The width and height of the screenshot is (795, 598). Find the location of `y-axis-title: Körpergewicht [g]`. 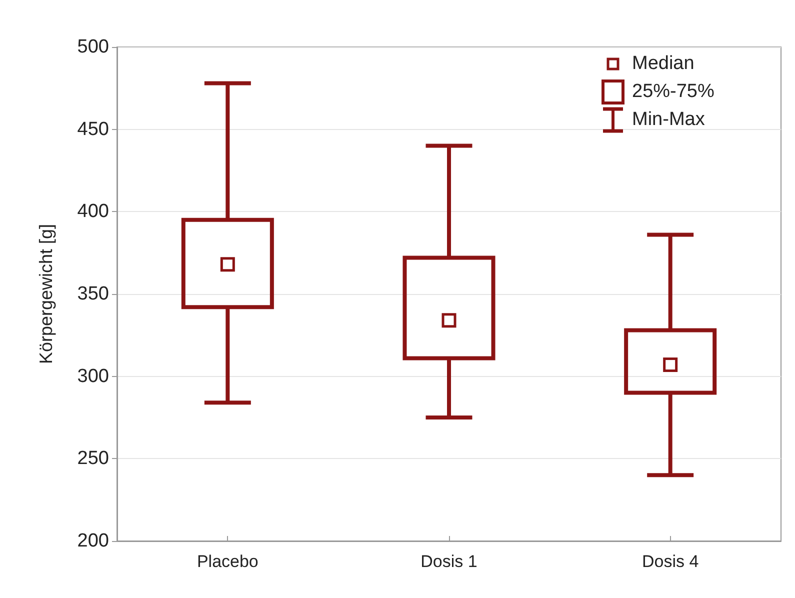

y-axis-title: Körpergewicht [g] is located at coordinates (46, 294).